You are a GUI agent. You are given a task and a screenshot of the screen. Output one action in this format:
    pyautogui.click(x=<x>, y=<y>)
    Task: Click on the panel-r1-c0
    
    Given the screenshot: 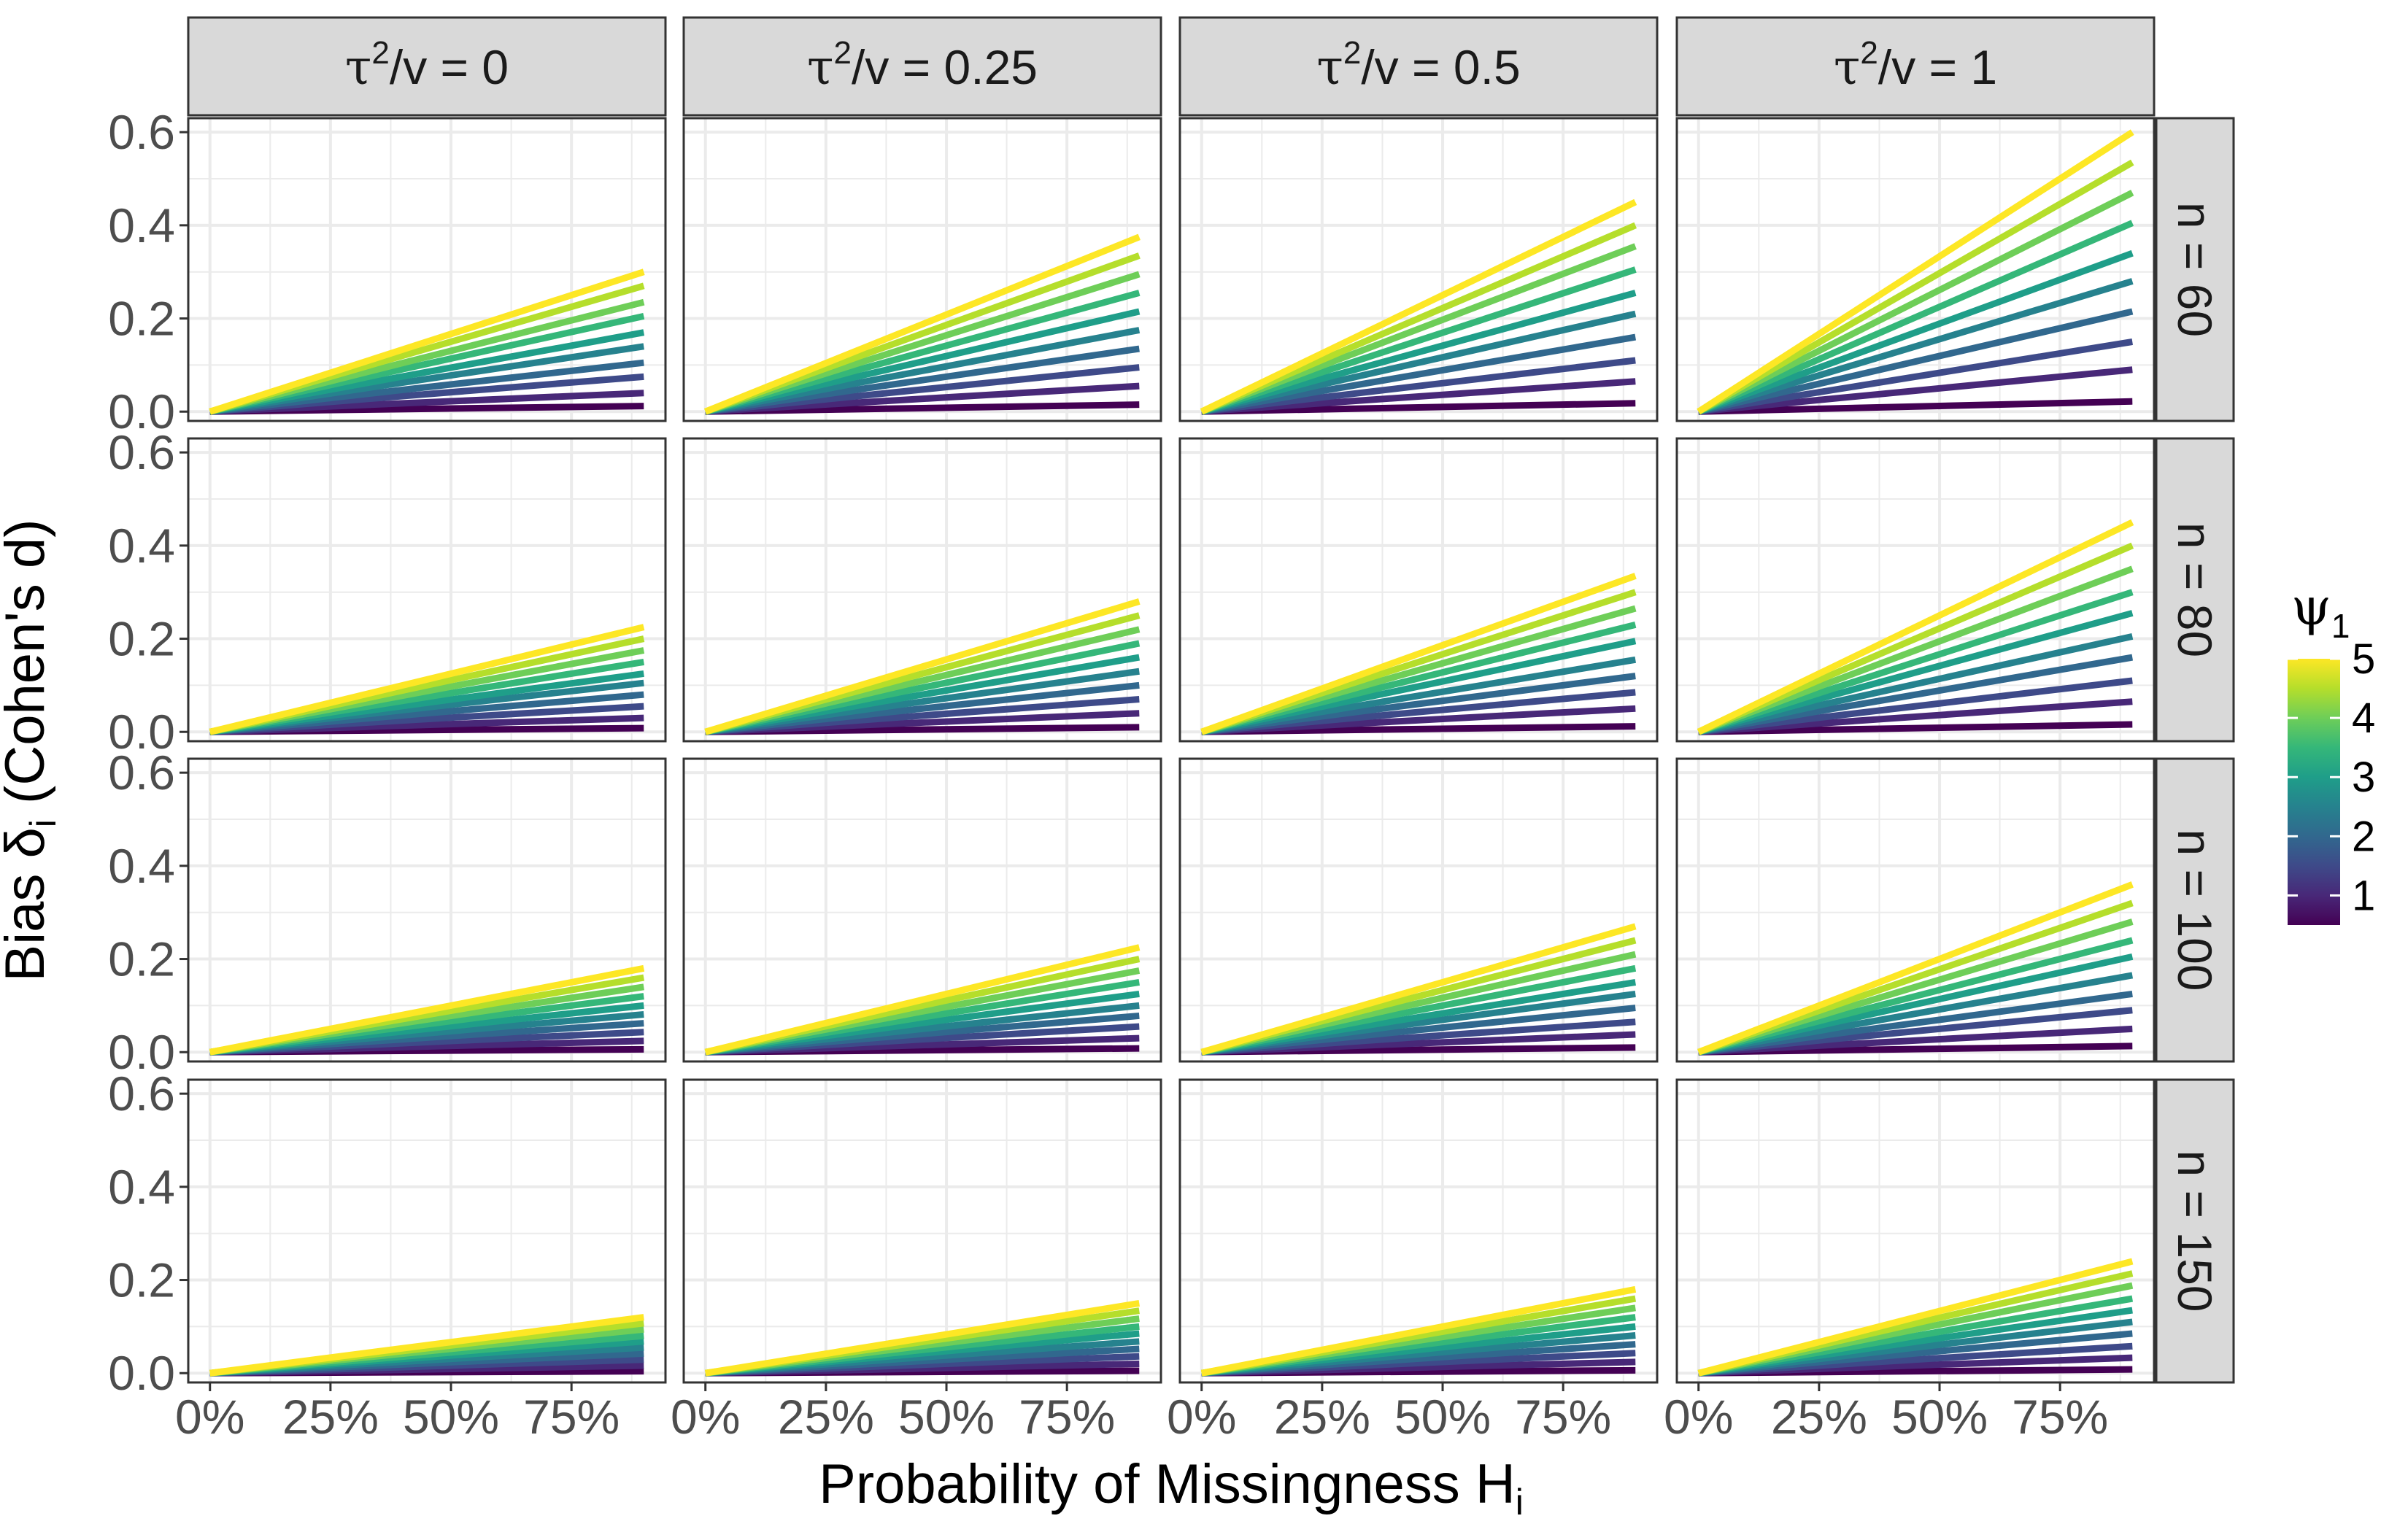 What is the action you would take?
    pyautogui.click(x=427, y=590)
    